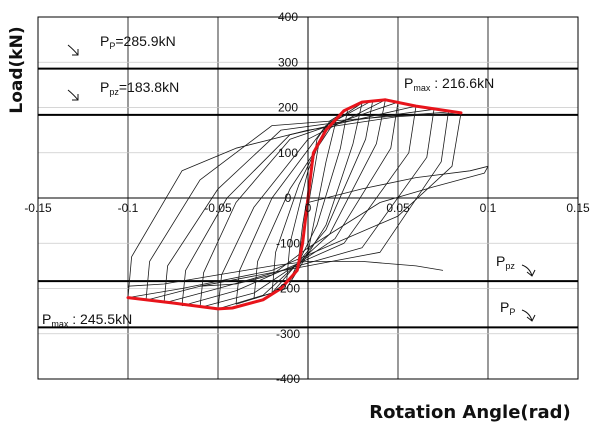  What do you see at coordinates (73, 50) in the screenshot?
I see `arrow-pp-top` at bounding box center [73, 50].